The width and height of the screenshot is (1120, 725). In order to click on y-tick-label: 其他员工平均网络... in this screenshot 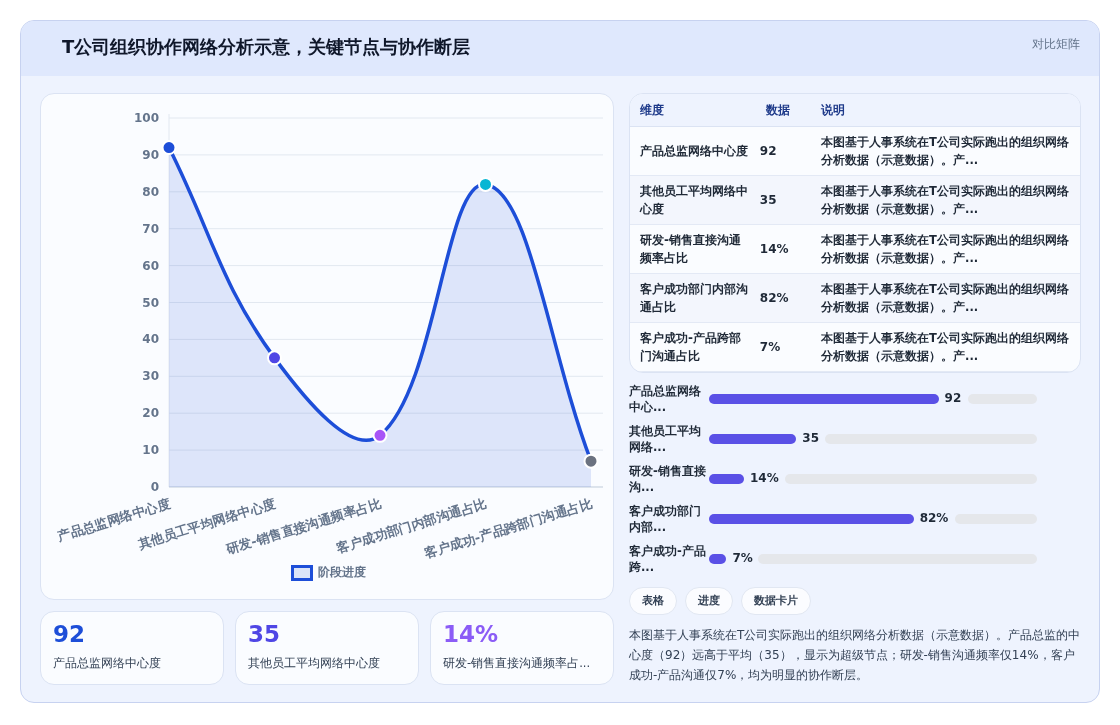, I will do `click(665, 439)`.